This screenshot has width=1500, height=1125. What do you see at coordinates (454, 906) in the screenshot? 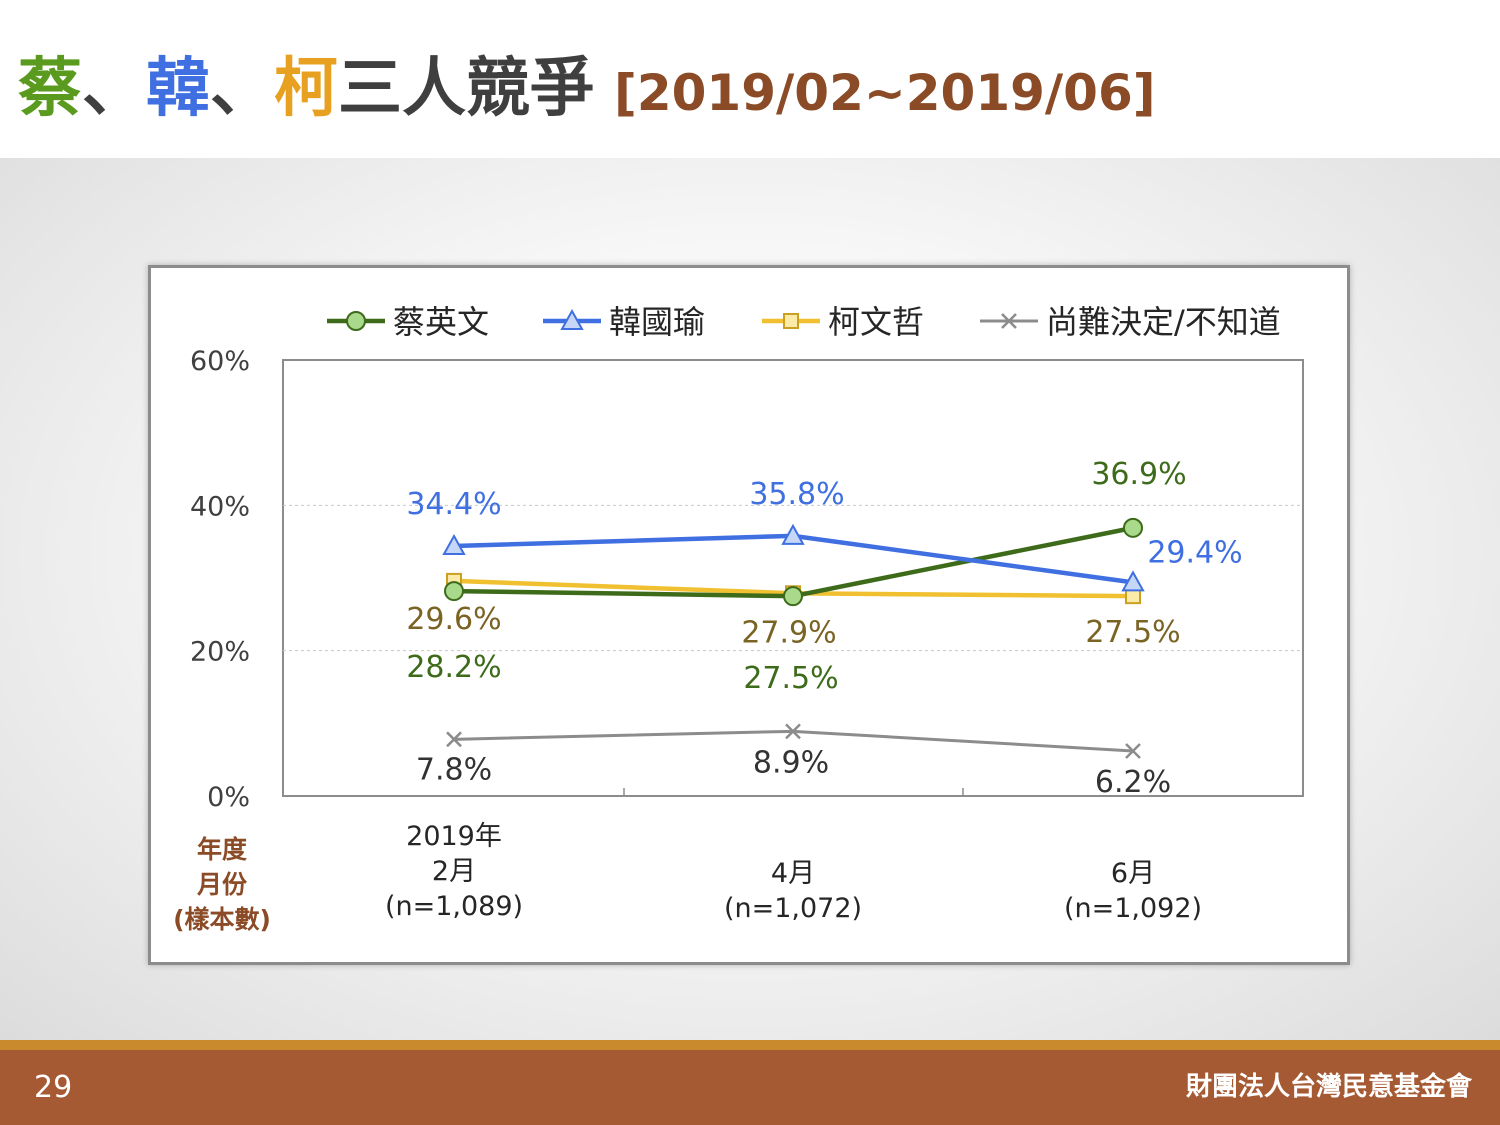
I see `x-tick-label: (n=1,089)` at bounding box center [454, 906].